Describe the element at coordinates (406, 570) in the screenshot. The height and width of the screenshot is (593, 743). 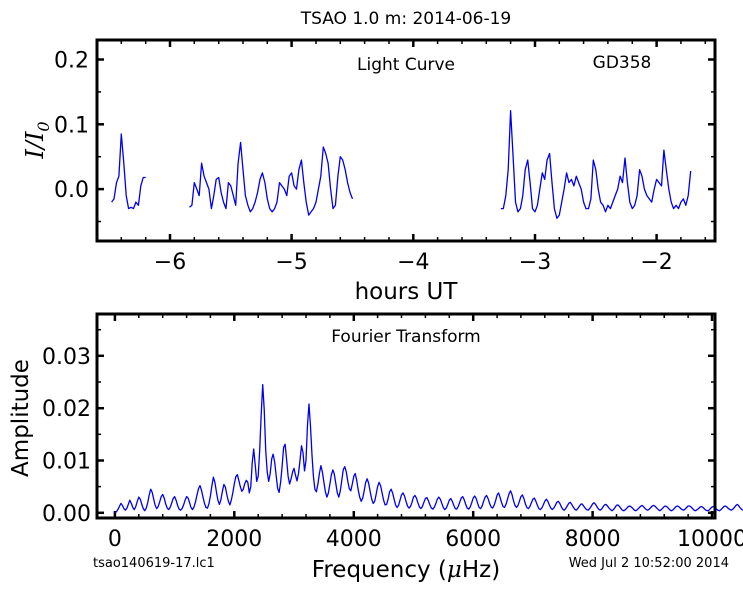
I see `fourier-x-axis-label: Frequency (μHz)` at that location.